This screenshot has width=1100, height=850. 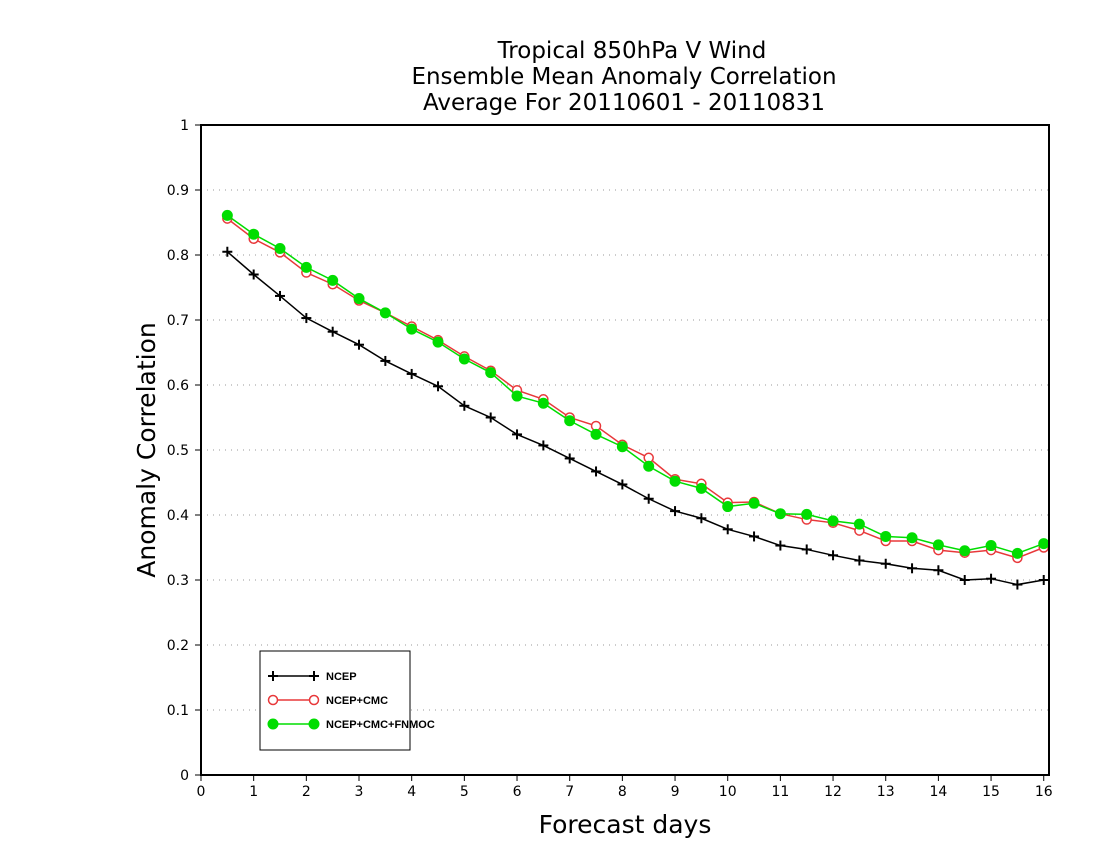 I want to click on y-tick-label: 0.2, so click(x=178, y=646).